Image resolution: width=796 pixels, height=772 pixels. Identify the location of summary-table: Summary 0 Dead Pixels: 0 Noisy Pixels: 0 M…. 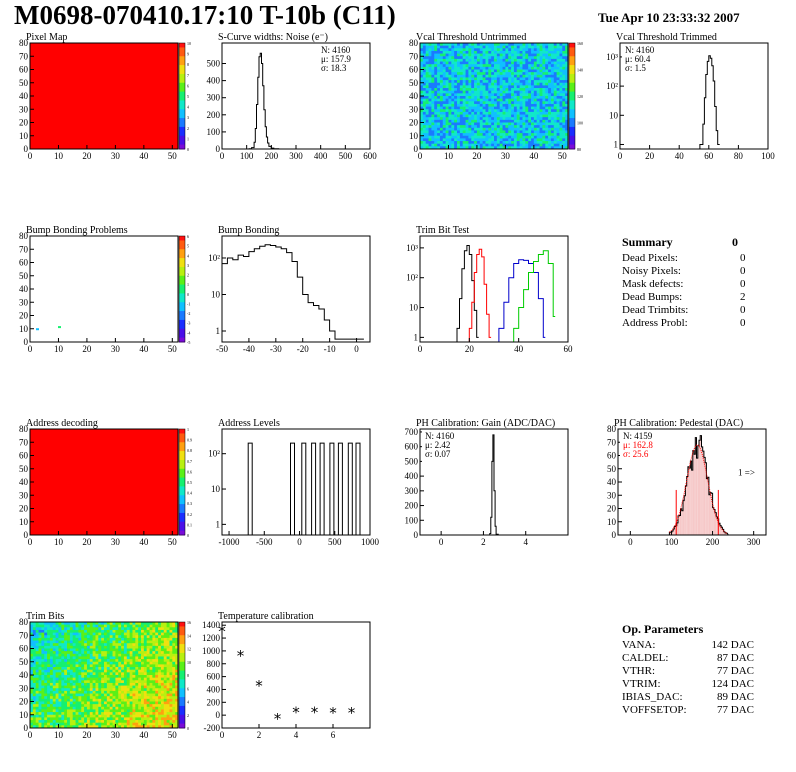
(687, 283).